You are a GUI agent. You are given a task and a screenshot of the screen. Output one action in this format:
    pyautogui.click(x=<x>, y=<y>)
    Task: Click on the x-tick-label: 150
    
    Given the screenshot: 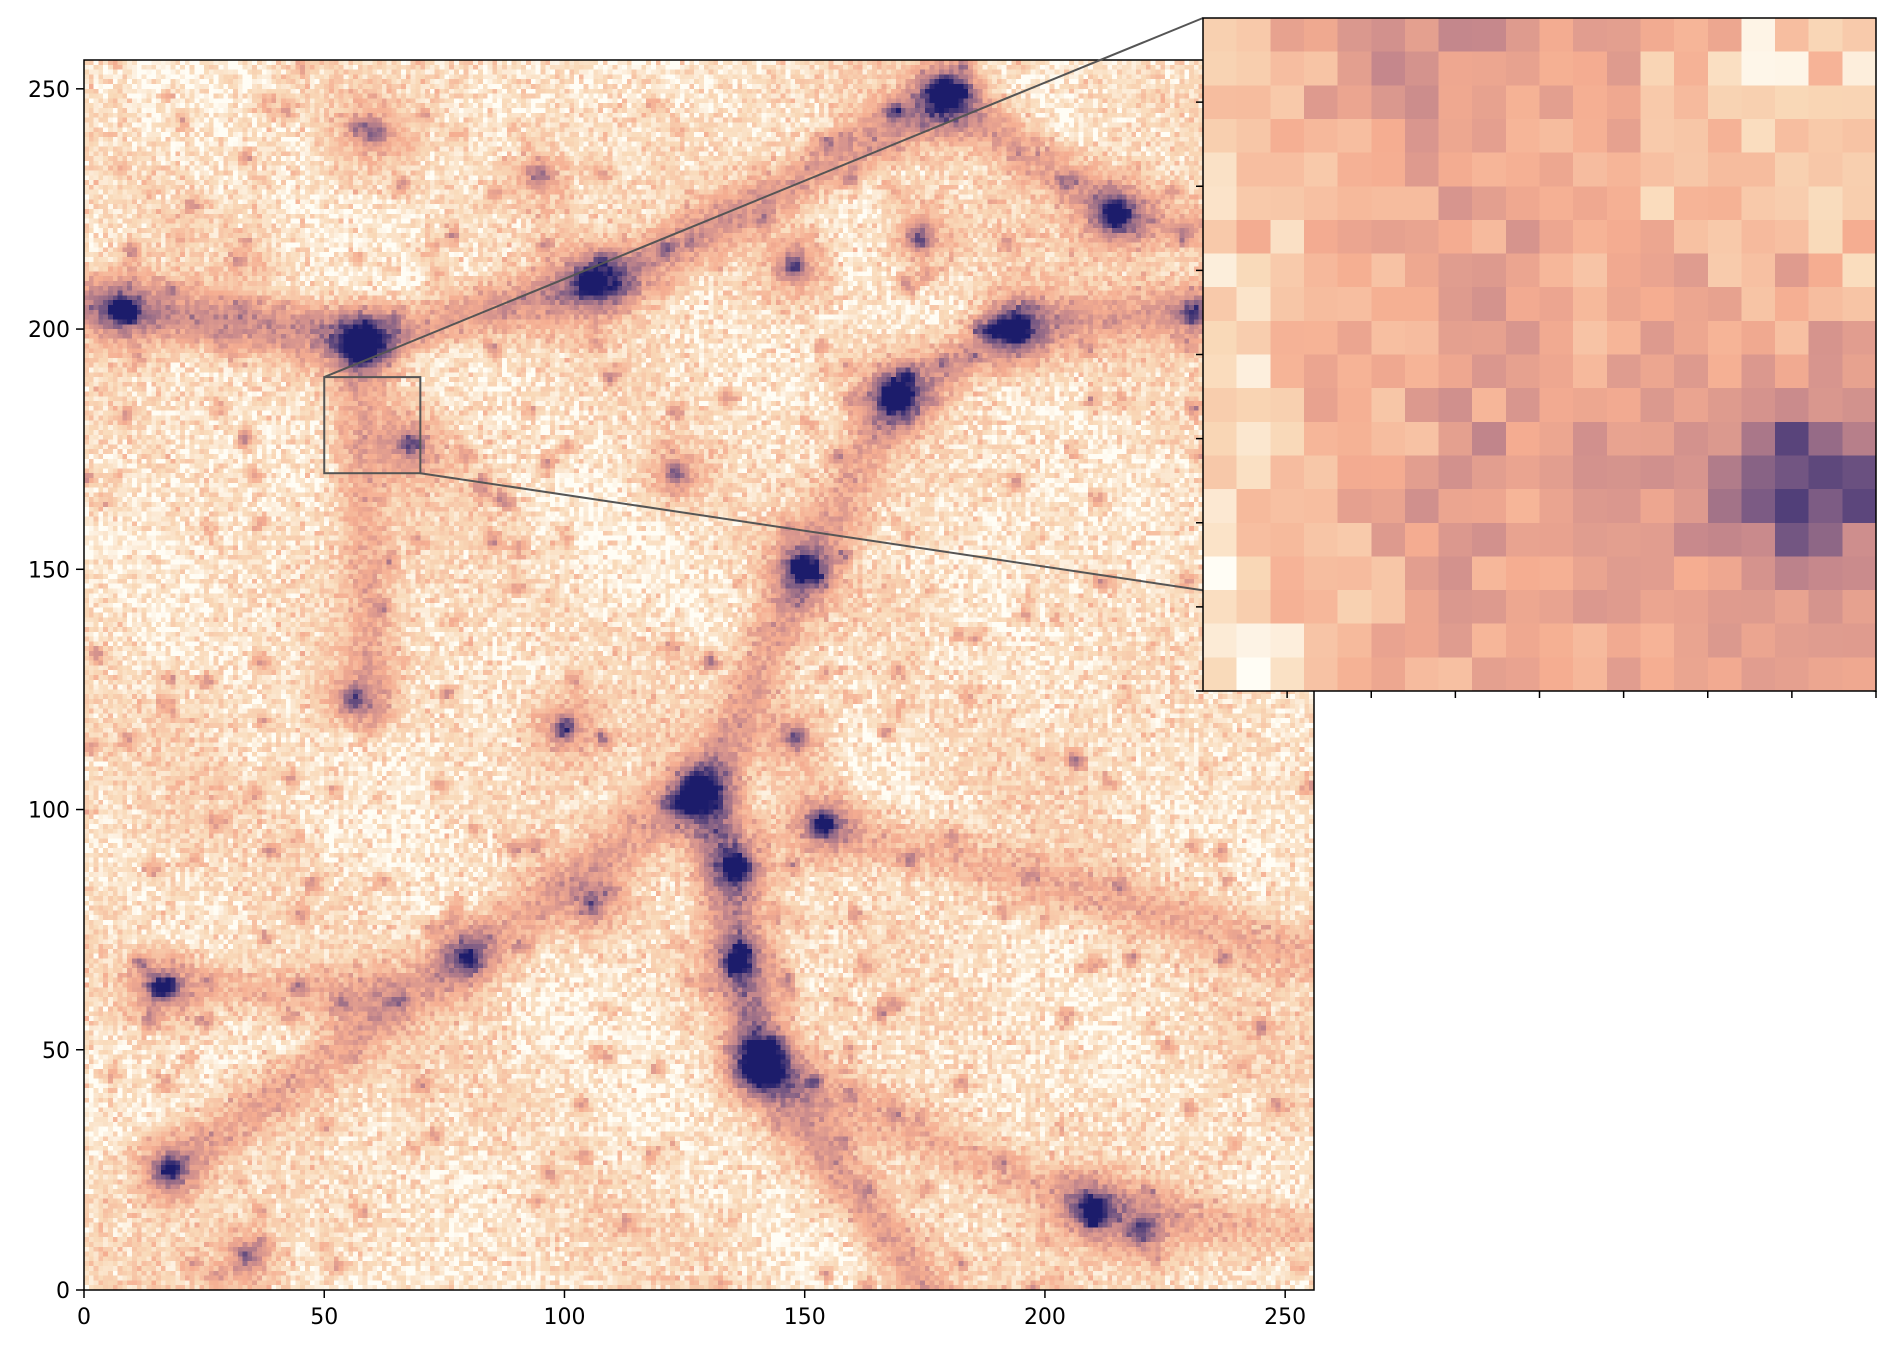 What is the action you would take?
    pyautogui.click(x=805, y=1317)
    